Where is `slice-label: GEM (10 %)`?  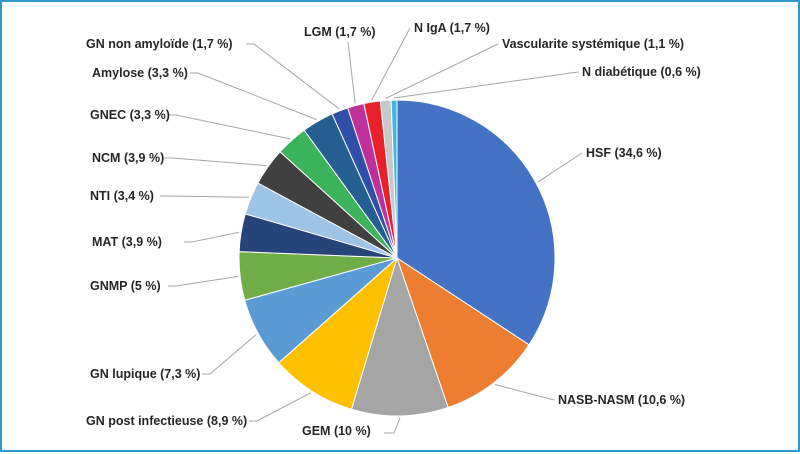 slice-label: GEM (10 %) is located at coordinates (336, 431).